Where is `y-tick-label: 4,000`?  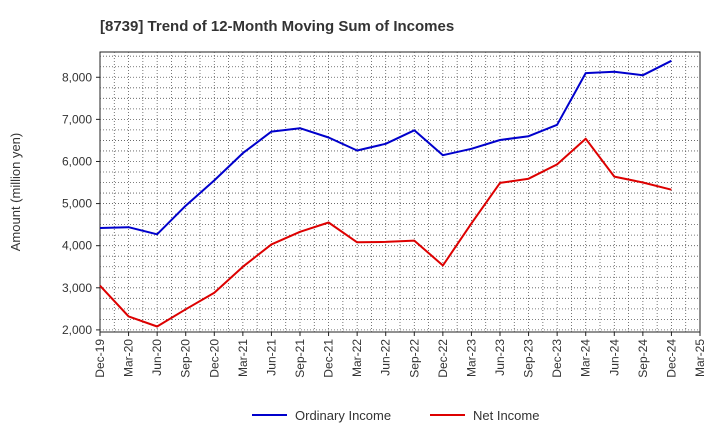 y-tick-label: 4,000 is located at coordinates (77, 246).